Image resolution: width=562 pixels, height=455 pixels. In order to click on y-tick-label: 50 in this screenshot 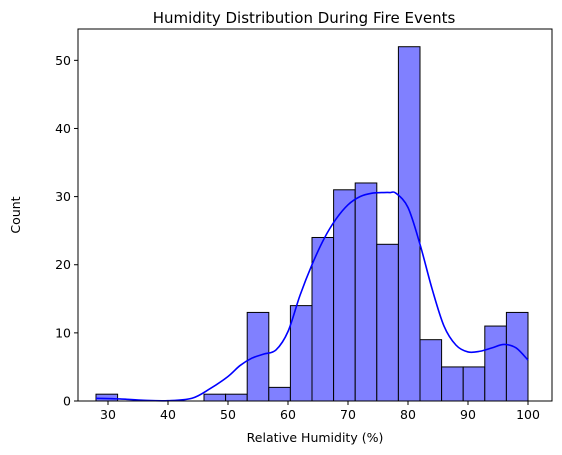, I will do `click(63, 60)`.